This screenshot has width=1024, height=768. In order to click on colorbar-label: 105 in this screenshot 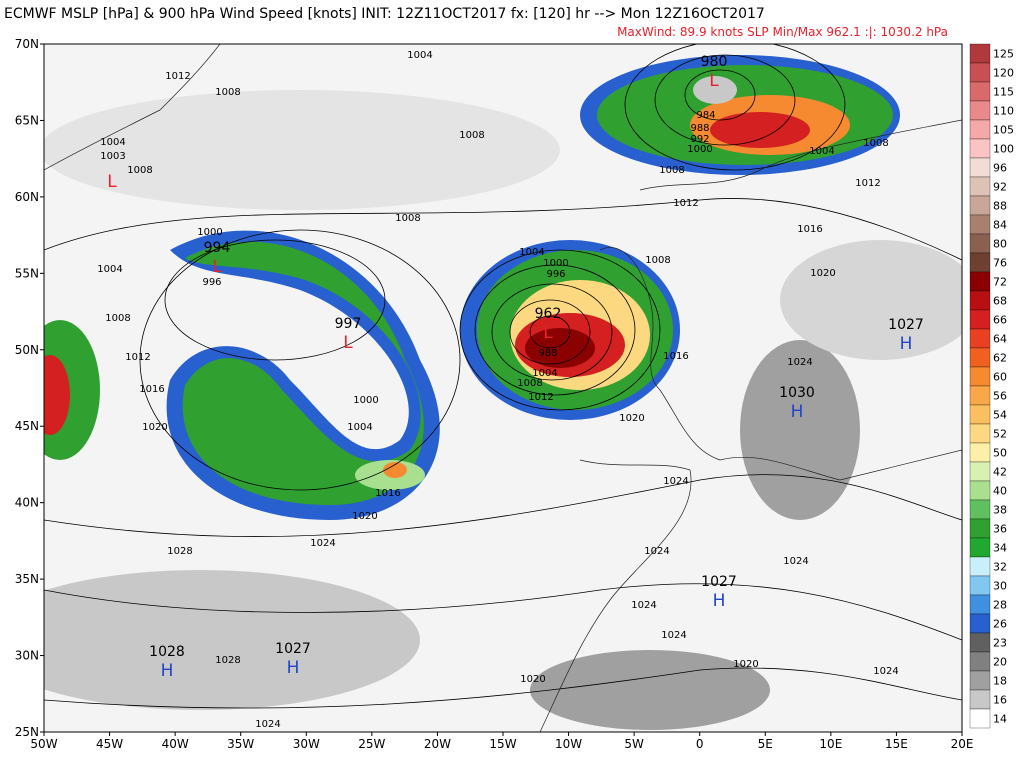, I will do `click(1003, 130)`.